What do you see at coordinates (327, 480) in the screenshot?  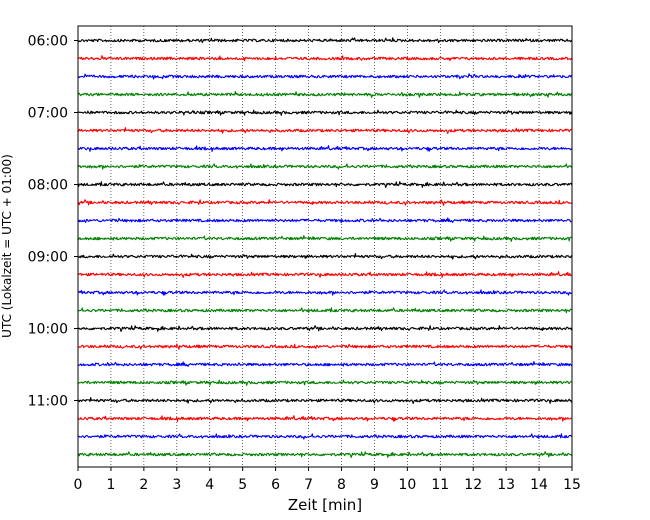 I see `x-axis-ticks: 0 1 2 3 4 5 6 7 8 9 10 11 12 13 14 15` at bounding box center [327, 480].